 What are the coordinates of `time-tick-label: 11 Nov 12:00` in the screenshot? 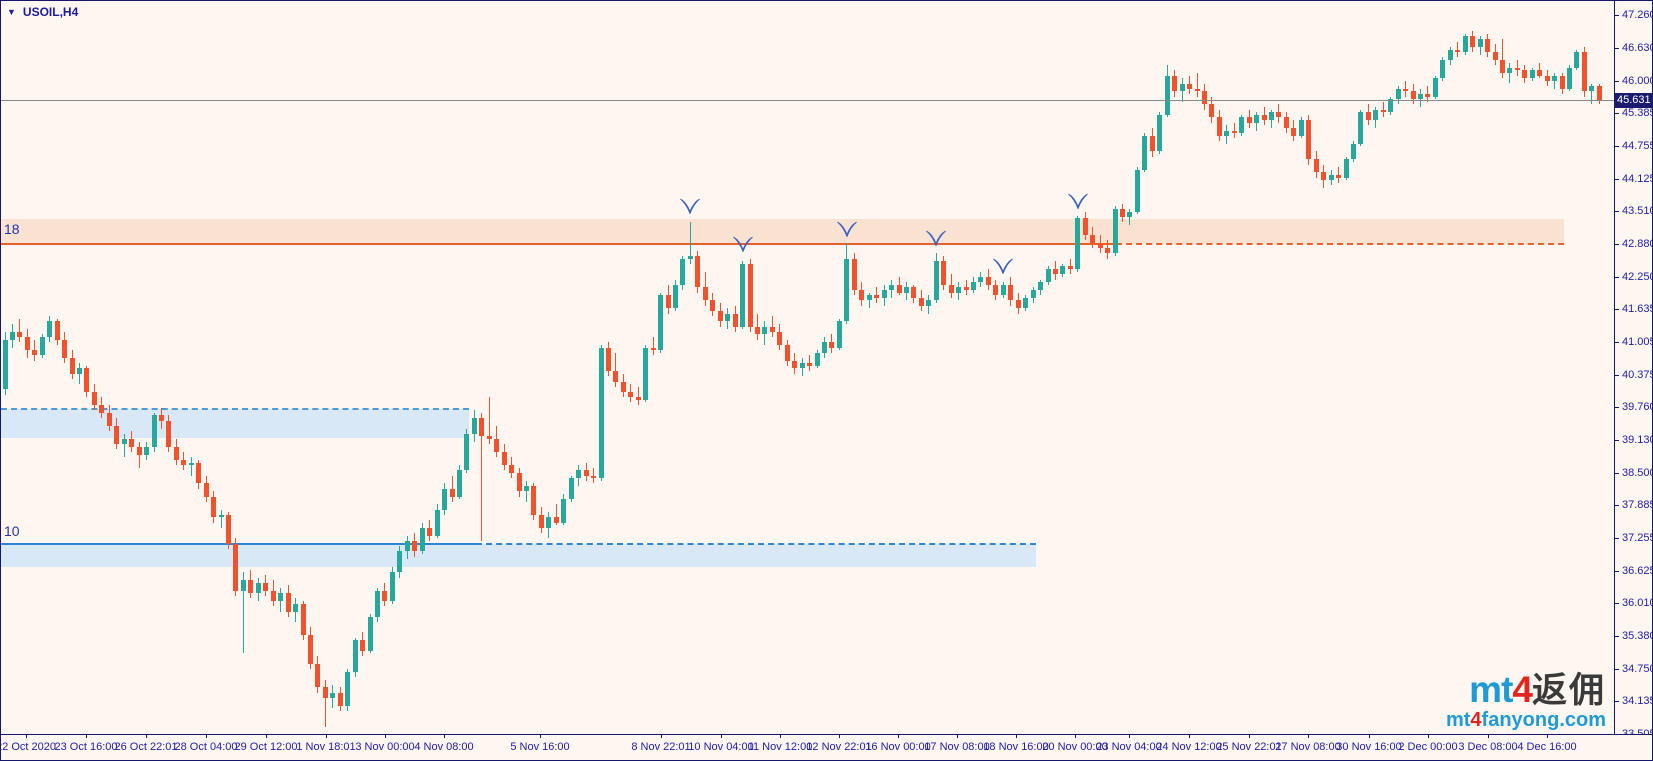 It's located at (780, 747).